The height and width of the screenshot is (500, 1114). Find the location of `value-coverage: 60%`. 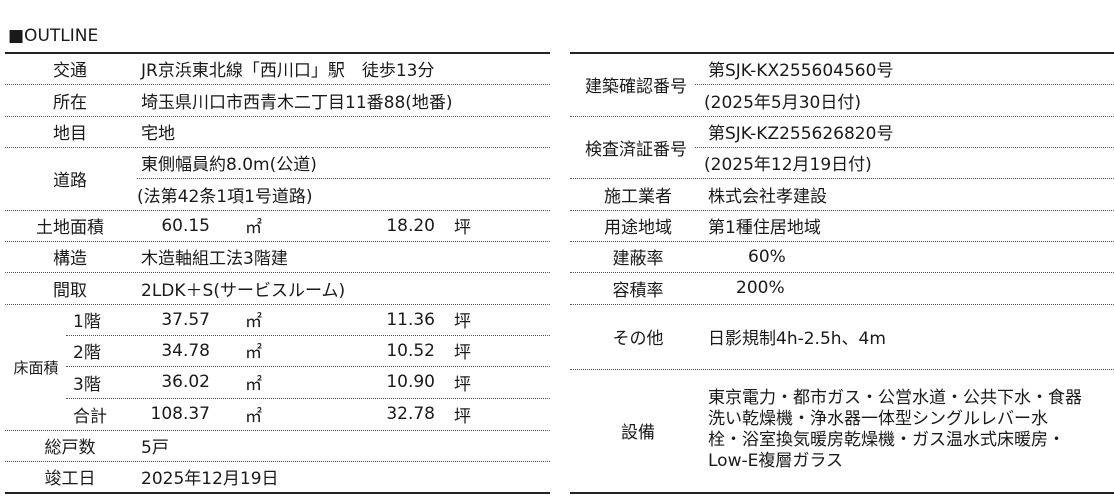

value-coverage: 60% is located at coordinates (767, 256).